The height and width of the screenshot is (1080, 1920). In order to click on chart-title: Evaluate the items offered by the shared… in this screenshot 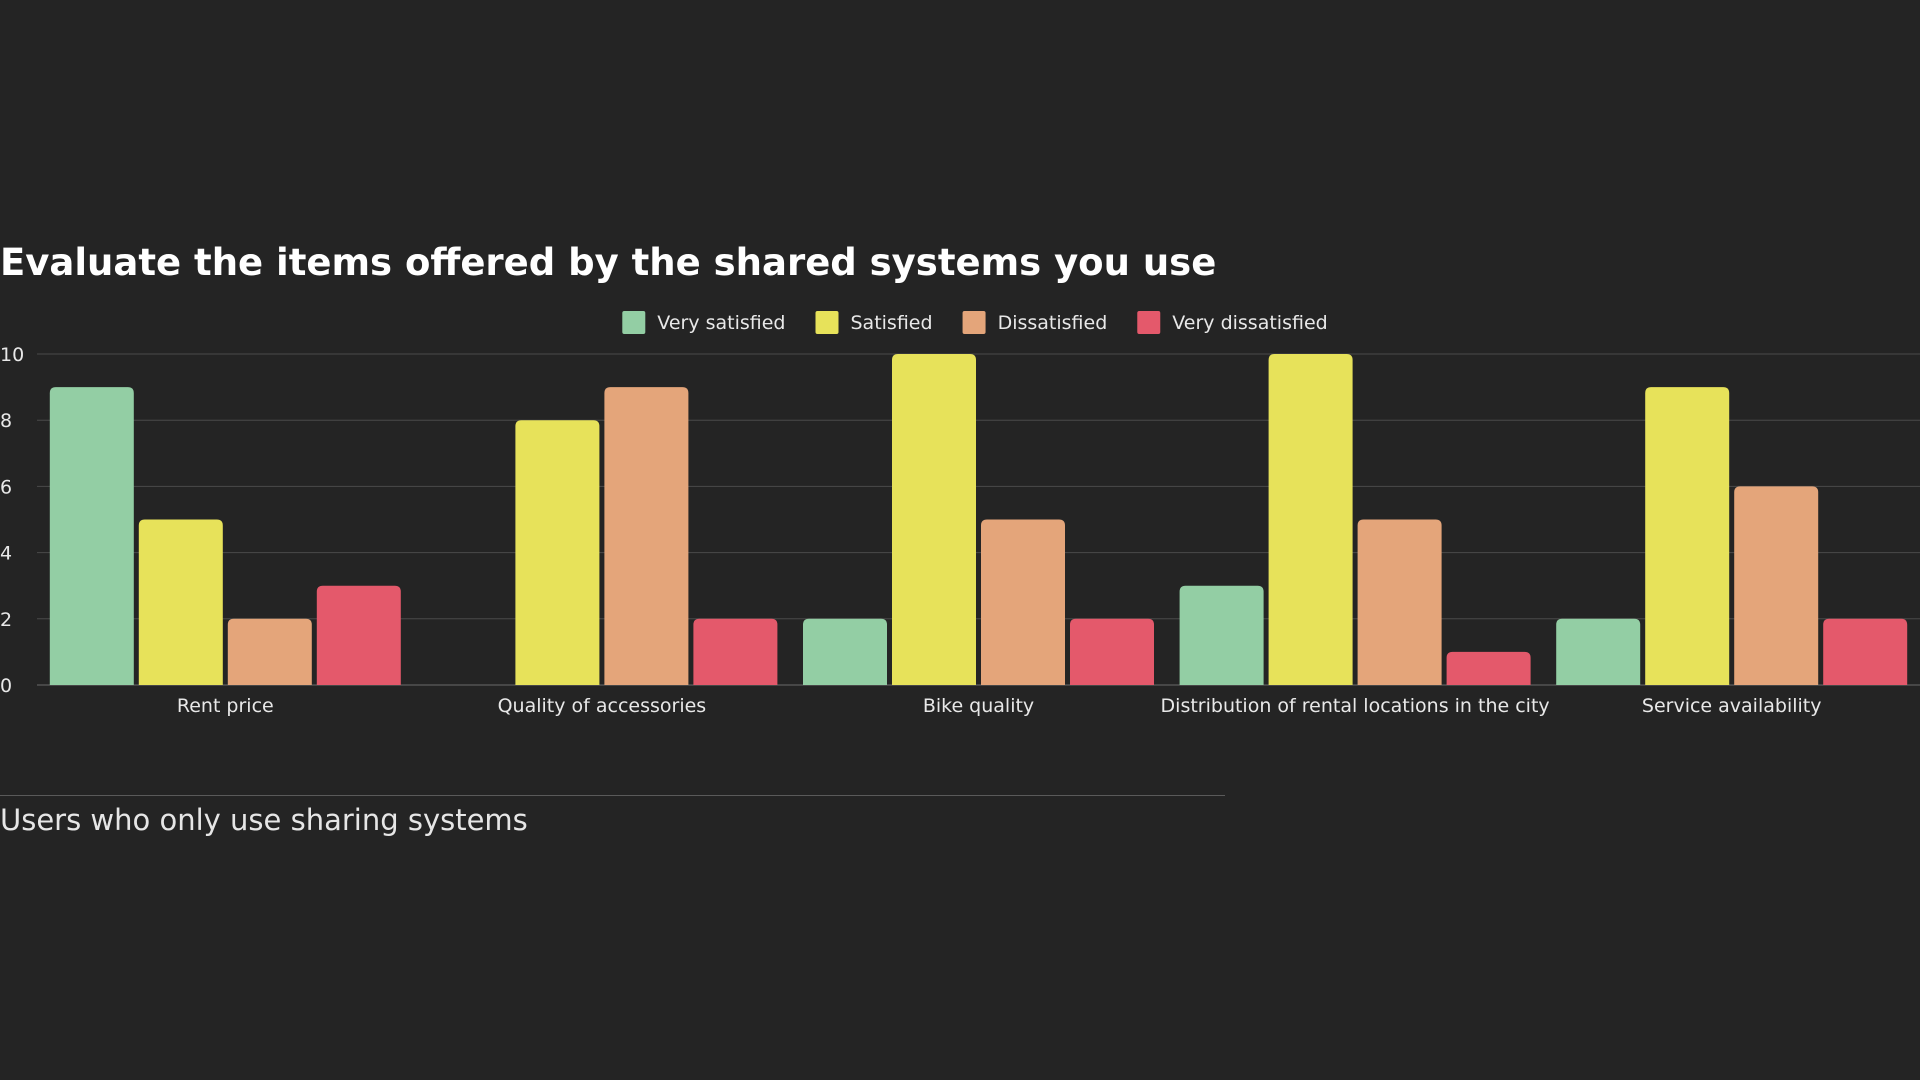, I will do `click(608, 262)`.